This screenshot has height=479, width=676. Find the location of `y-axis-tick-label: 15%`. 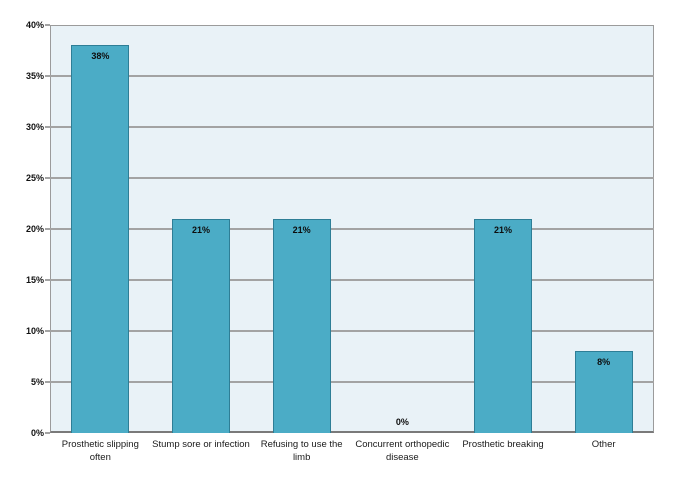

y-axis-tick-label: 15% is located at coordinates (34, 280).